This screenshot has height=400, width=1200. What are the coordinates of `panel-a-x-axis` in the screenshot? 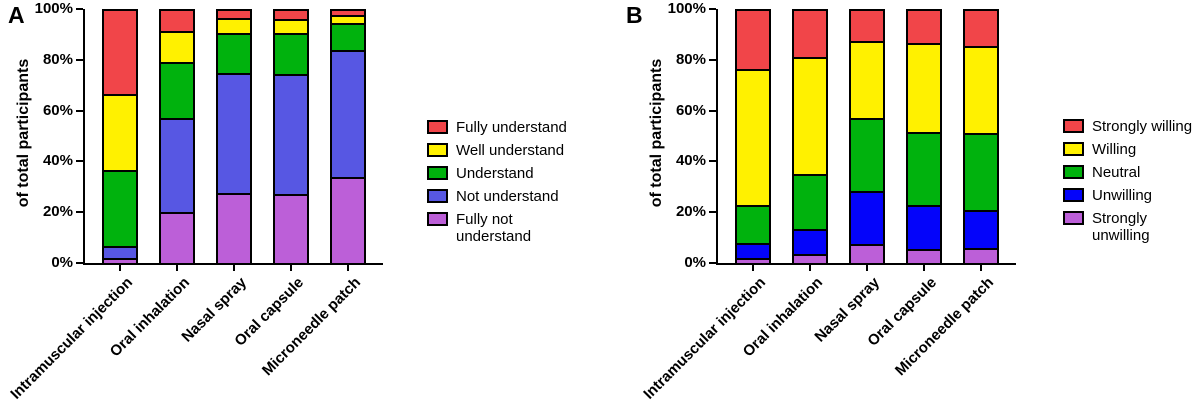 It's located at (233, 264).